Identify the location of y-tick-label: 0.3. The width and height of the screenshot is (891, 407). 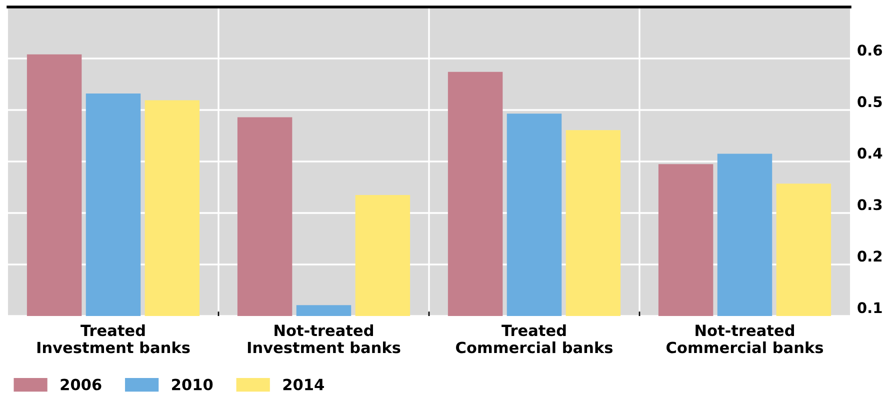
(870, 204).